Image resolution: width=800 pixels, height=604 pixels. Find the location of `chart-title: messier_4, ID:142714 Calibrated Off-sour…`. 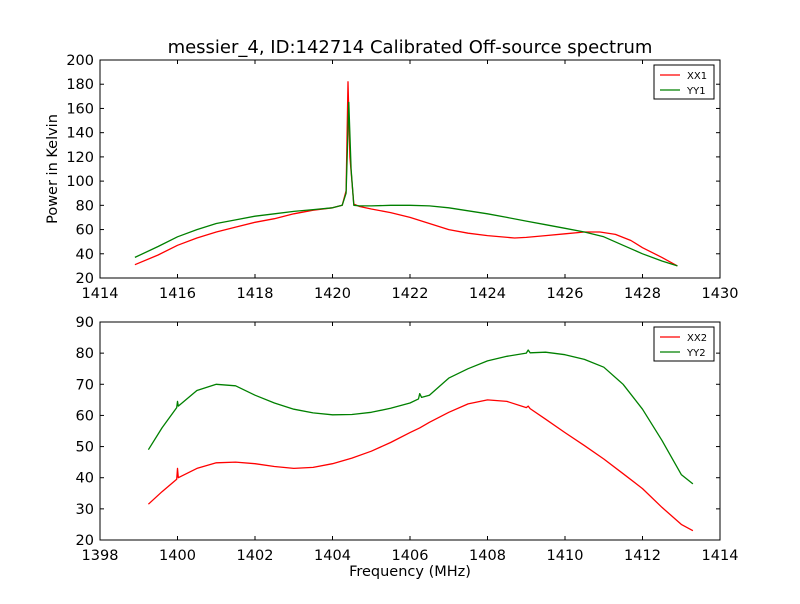

chart-title: messier_4, ID:142714 Calibrated Off-sour… is located at coordinates (410, 47).